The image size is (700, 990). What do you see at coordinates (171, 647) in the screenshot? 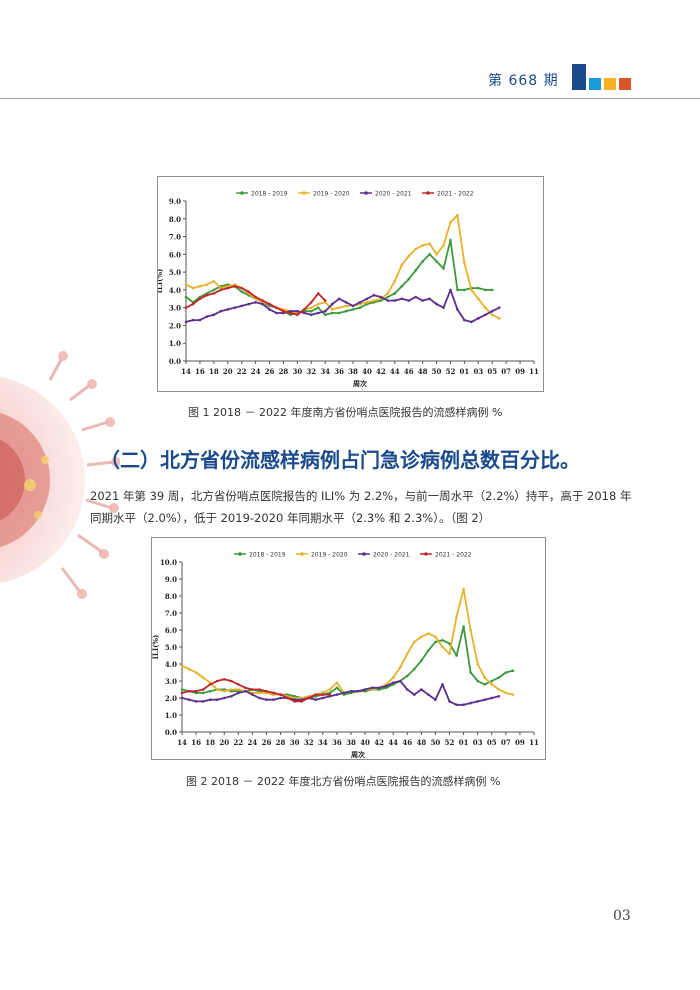
I see `figure2-y-tick-label: 5.0` at bounding box center [171, 647].